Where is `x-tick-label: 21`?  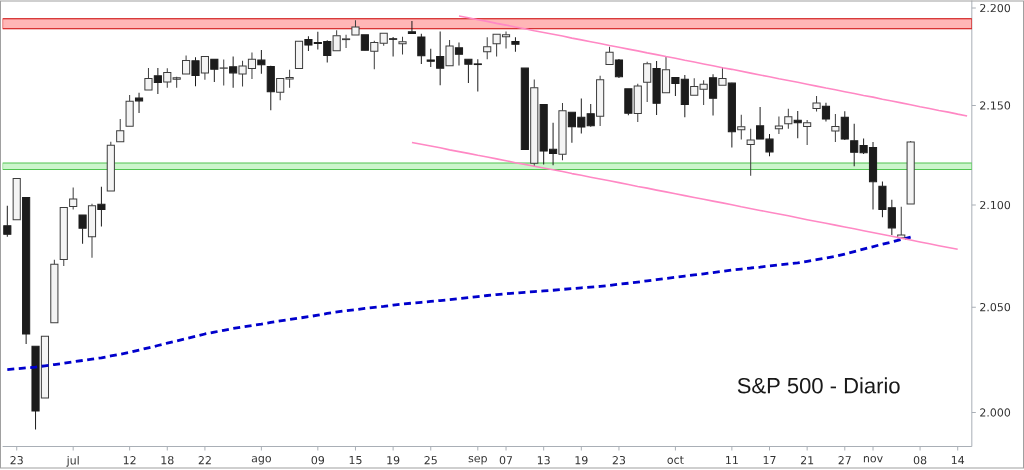
x-tick-label: 21 is located at coordinates (807, 460).